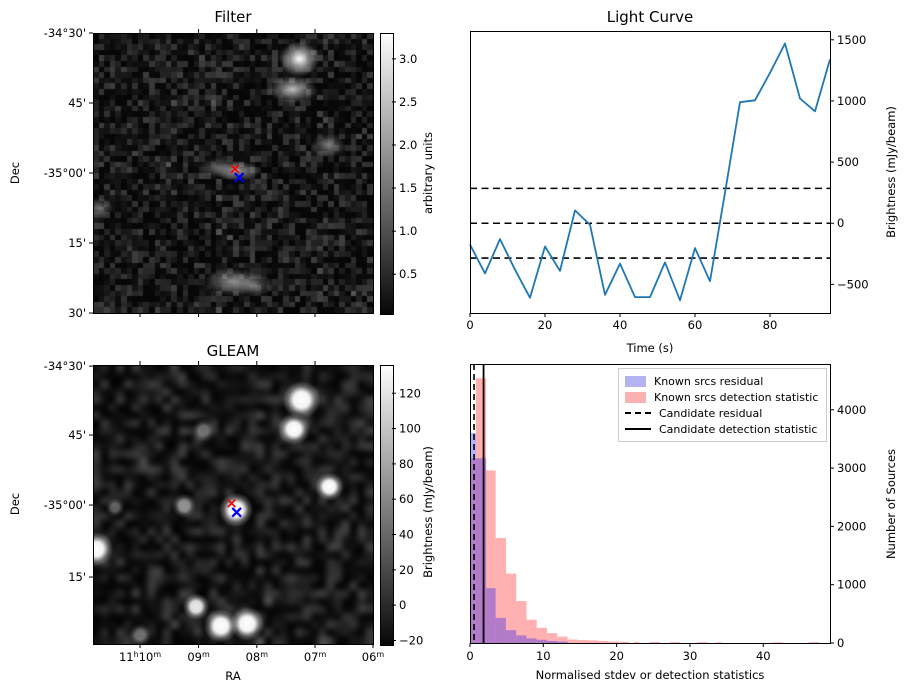 The image size is (907, 699). Describe the element at coordinates (77, 577) in the screenshot. I see `gleam-map-dec-tick-label: 15'` at that location.